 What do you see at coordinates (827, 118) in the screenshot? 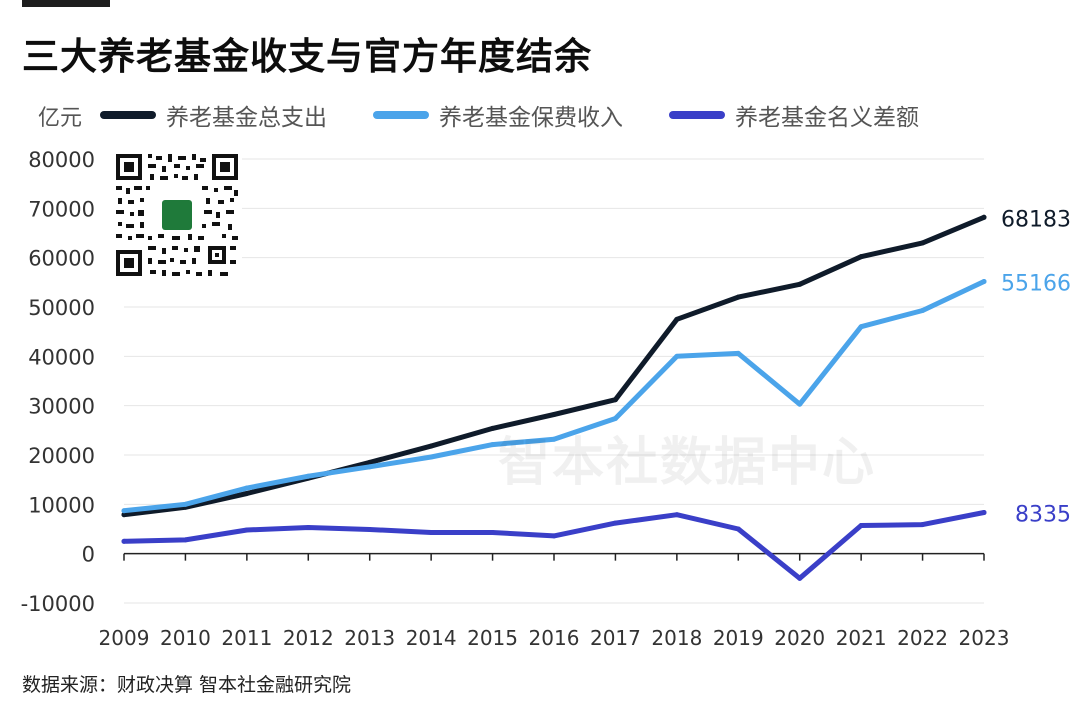
I see `legend-label-balance: 养老基金名义差额` at bounding box center [827, 118].